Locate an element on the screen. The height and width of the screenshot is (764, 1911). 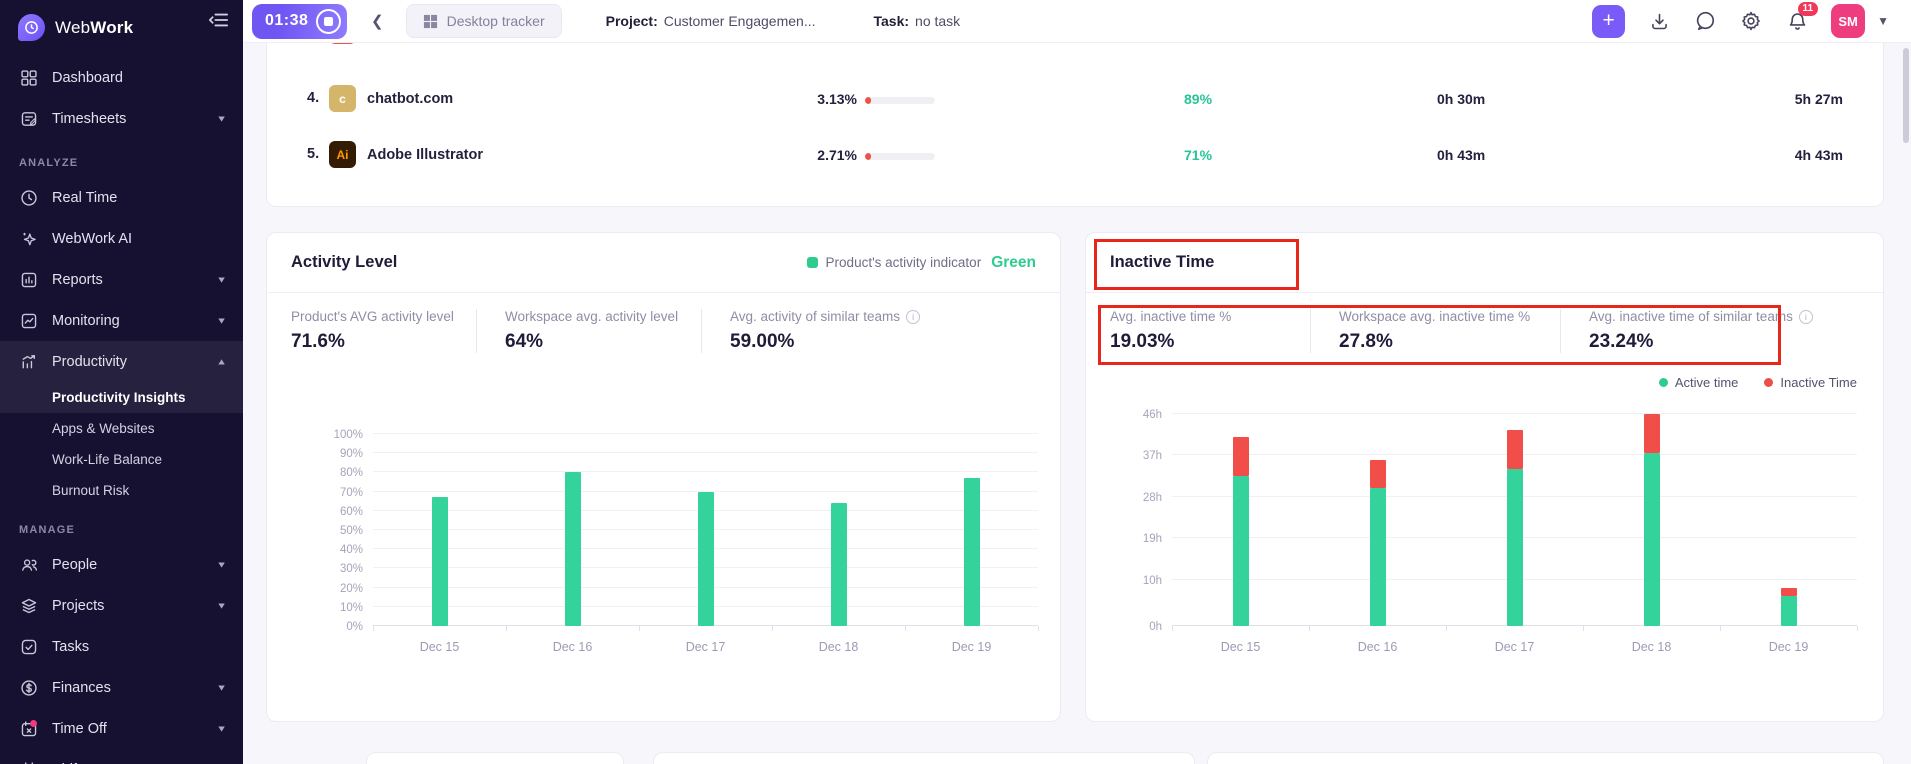
add-button: + is located at coordinates (1609, 21).